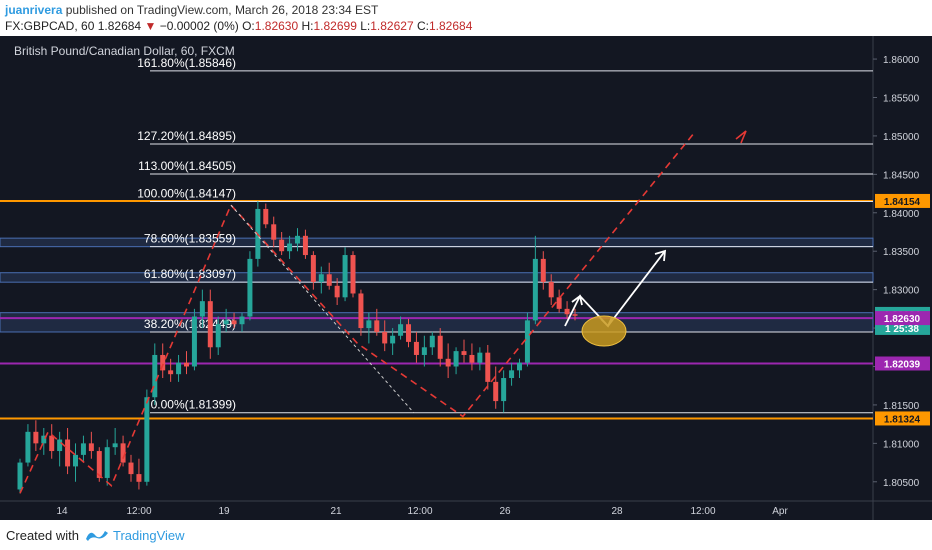  I want to click on open-value: 1.82630, so click(276, 26).